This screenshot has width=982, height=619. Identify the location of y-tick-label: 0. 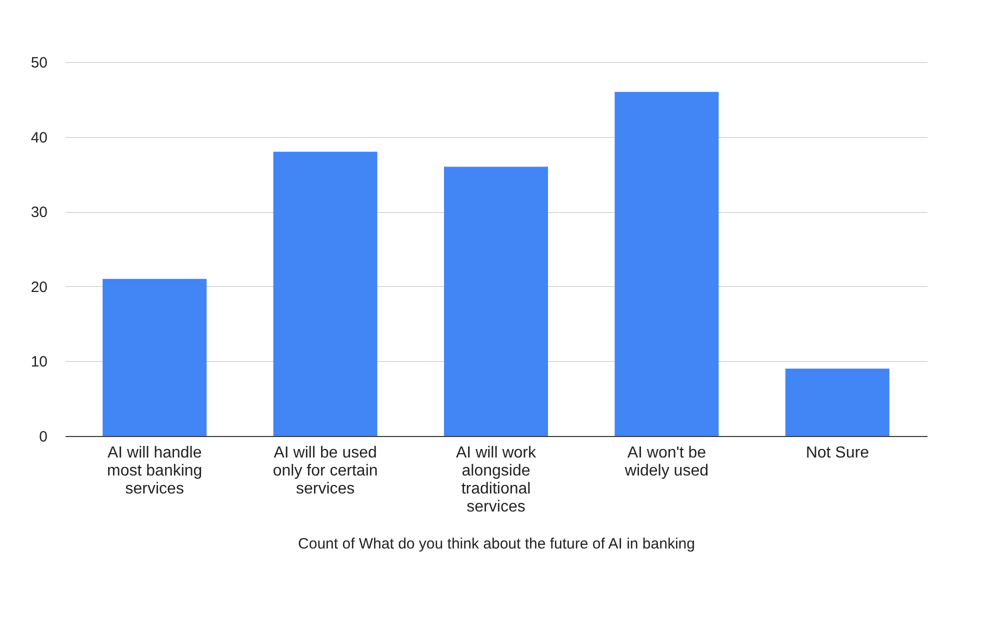
(43, 437).